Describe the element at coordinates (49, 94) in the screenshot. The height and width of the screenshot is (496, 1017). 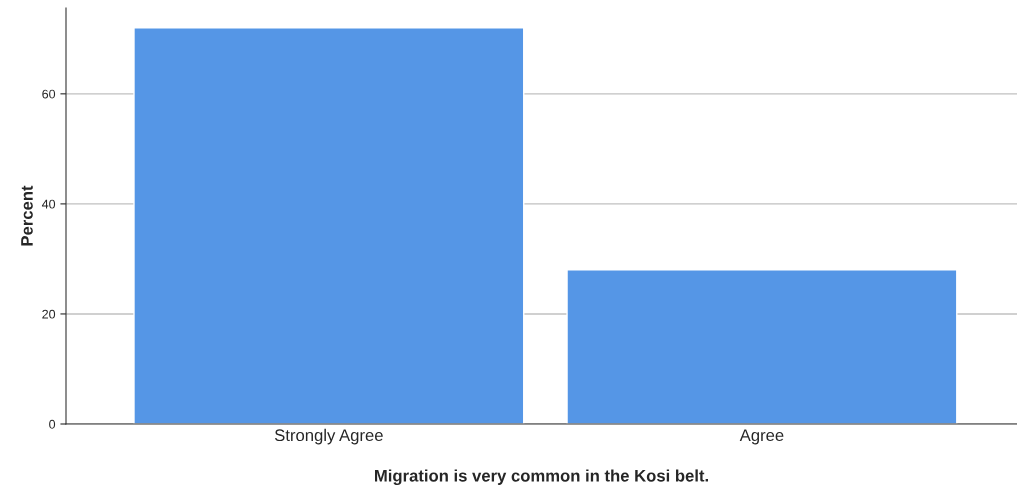
I see `y-tick-label: 60` at that location.